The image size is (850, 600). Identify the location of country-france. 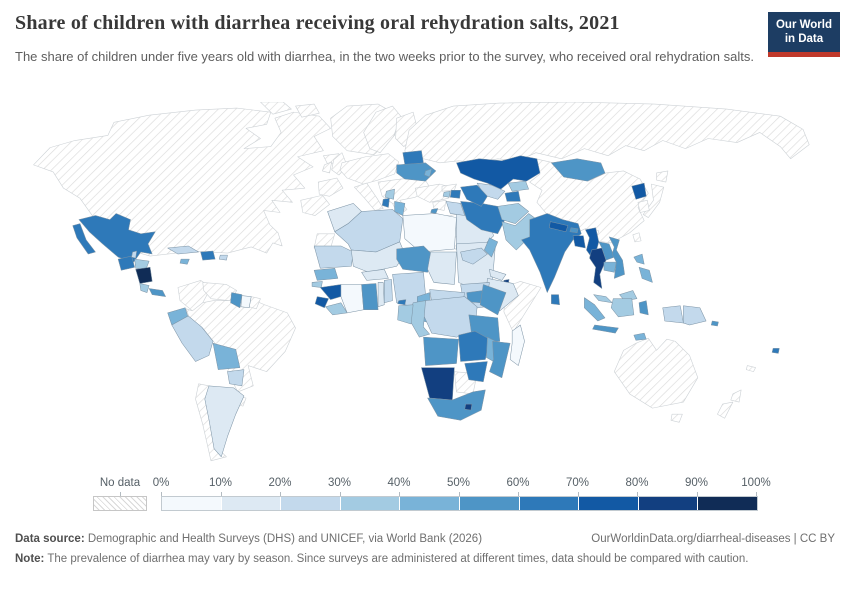
(330, 187).